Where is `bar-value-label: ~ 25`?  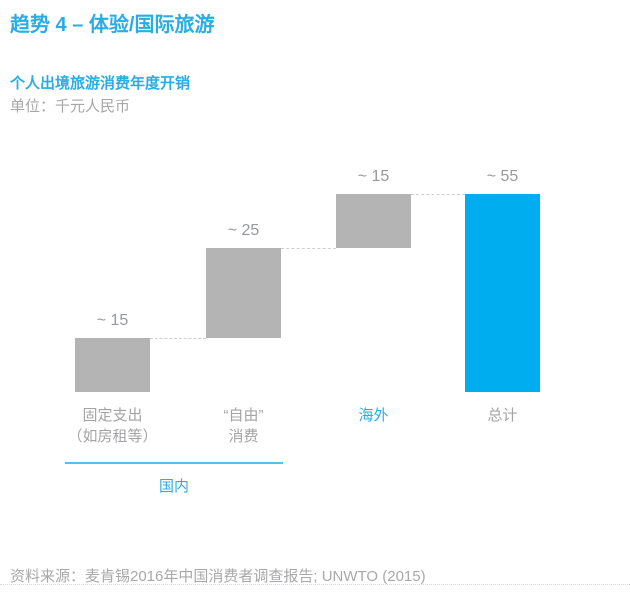
bar-value-label: ~ 25 is located at coordinates (243, 230).